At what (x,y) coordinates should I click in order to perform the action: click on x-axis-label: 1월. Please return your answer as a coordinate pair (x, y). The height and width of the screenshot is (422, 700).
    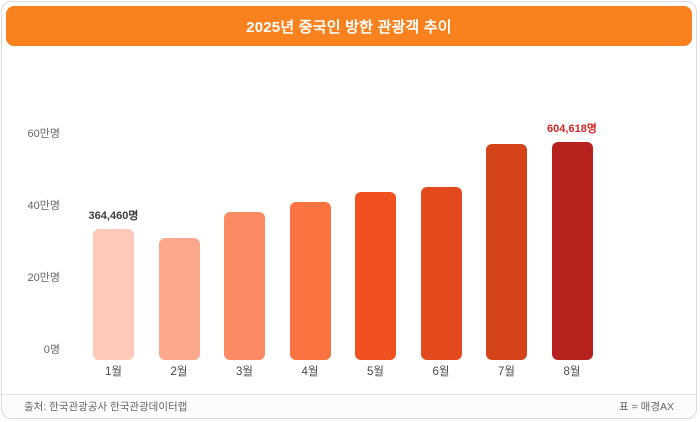
    Looking at the image, I should click on (113, 372).